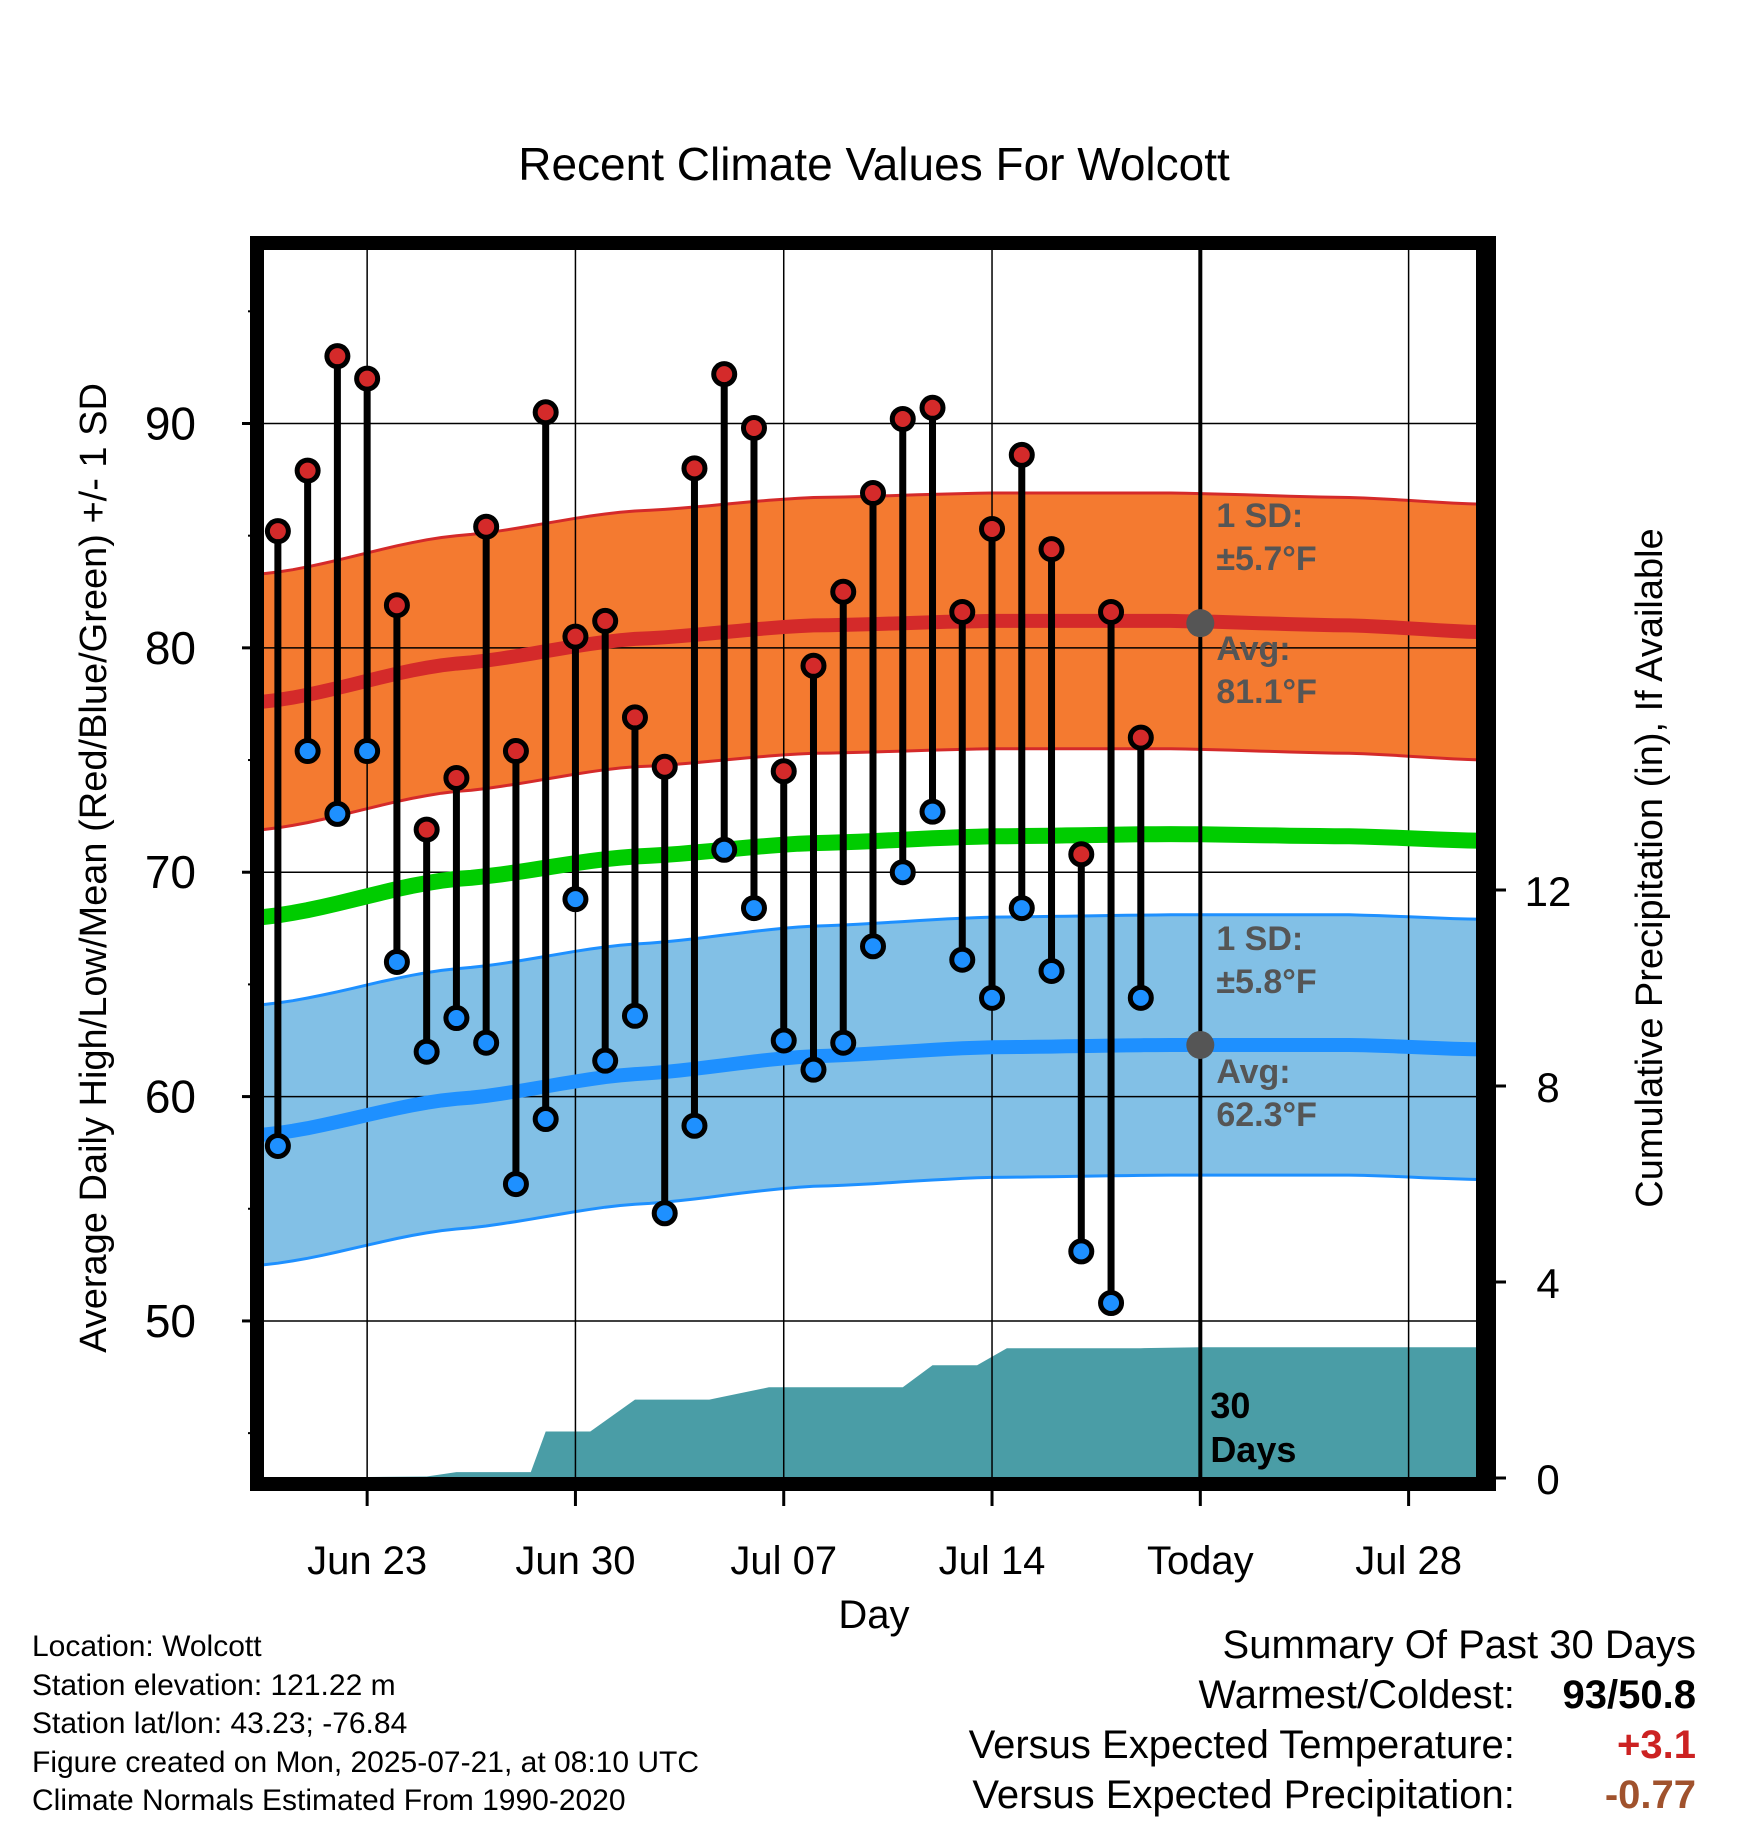 This screenshot has height=1828, width=1748. What do you see at coordinates (147, 1646) in the screenshot?
I see `location-text: Location: Wolcott` at bounding box center [147, 1646].